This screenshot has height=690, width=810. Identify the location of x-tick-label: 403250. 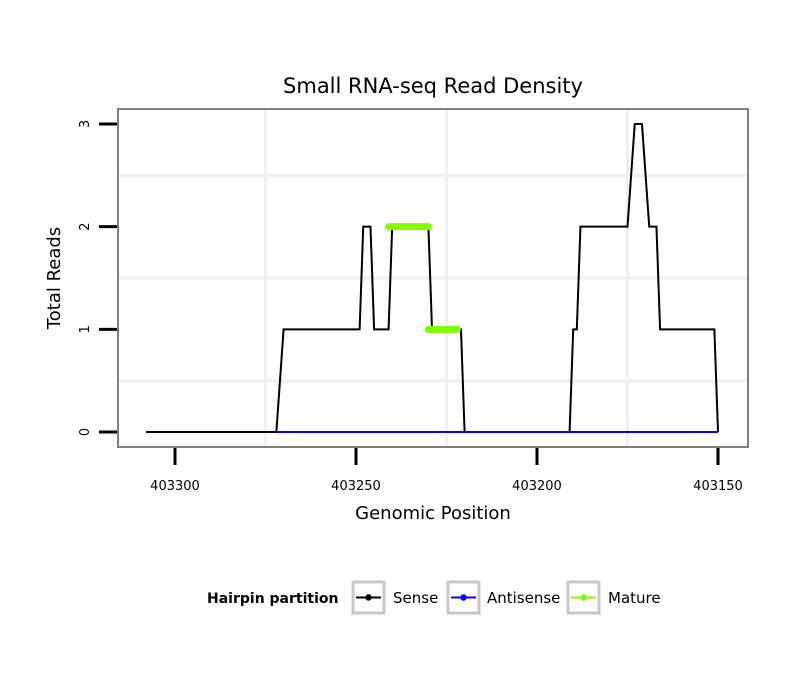
(356, 486).